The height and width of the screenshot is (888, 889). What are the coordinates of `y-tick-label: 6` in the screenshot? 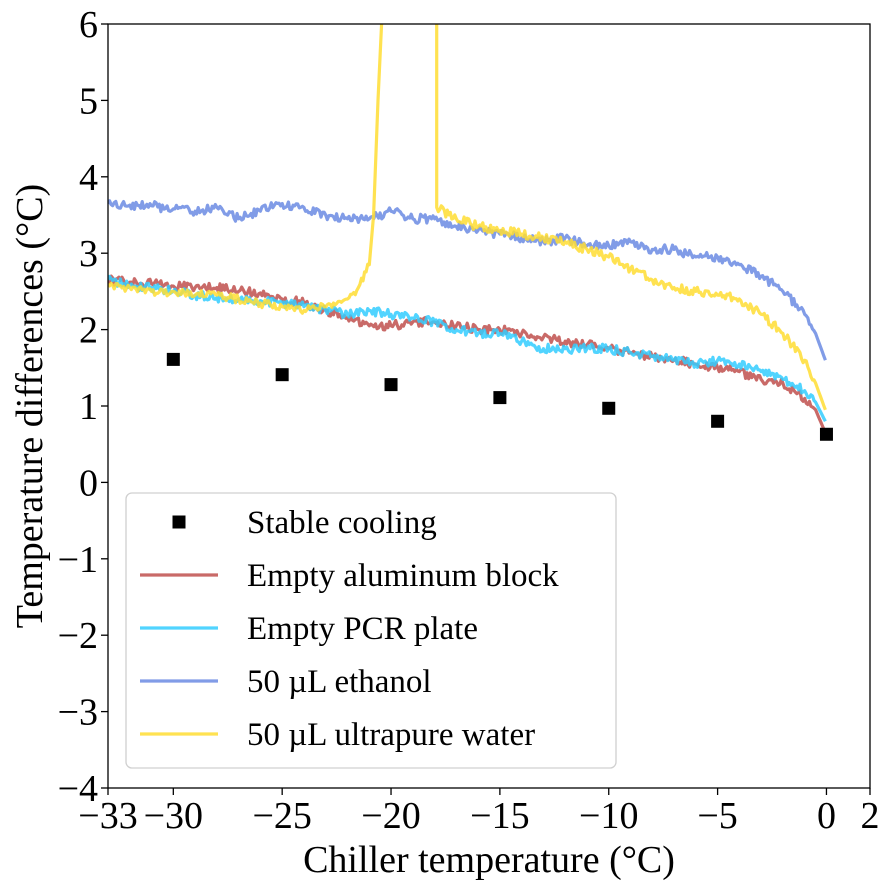 It's located at (88, 25).